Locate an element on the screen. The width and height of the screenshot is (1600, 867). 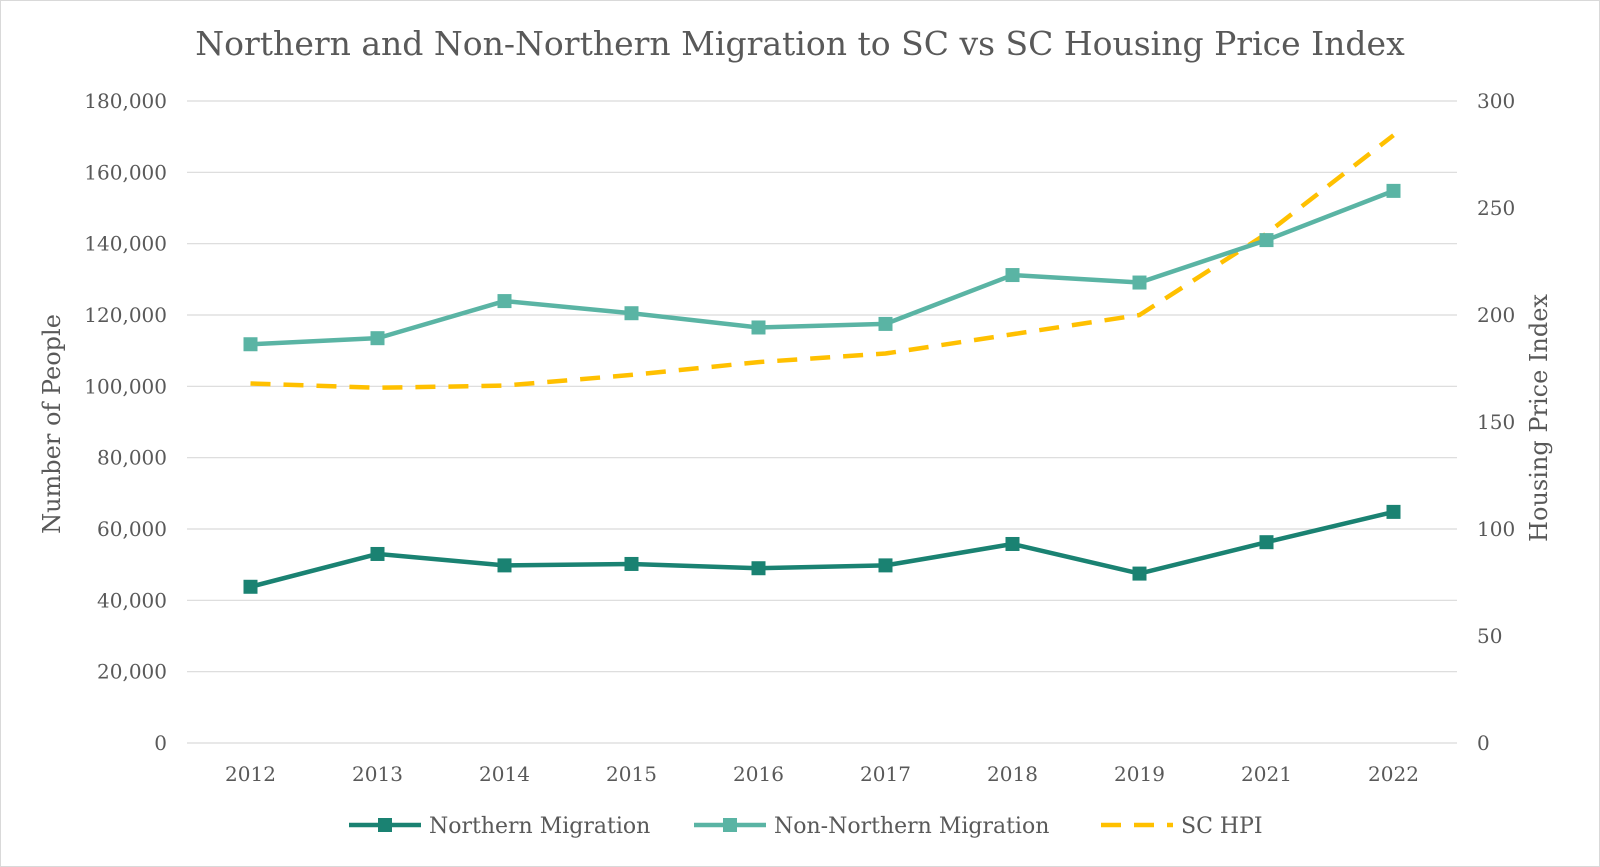
left-tick-label: 80,000 is located at coordinates (132, 458).